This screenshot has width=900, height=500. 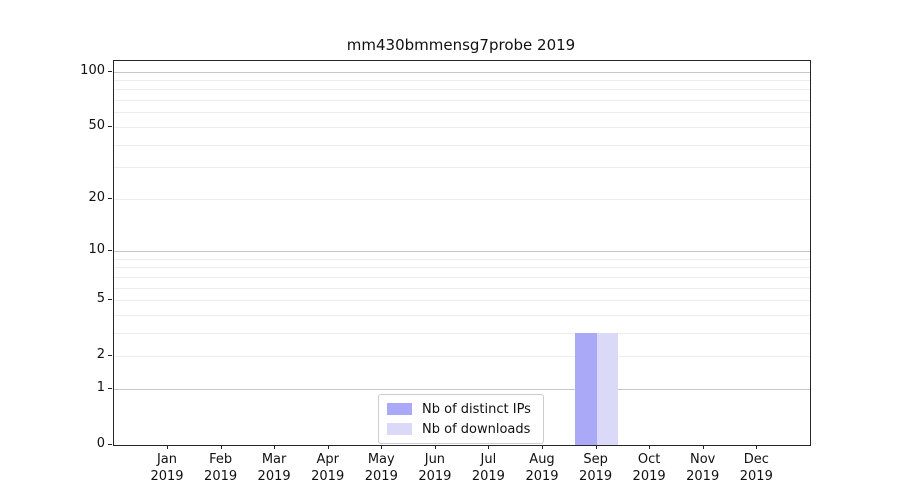 I want to click on x-tick-label: Feb 2019, so click(x=221, y=468).